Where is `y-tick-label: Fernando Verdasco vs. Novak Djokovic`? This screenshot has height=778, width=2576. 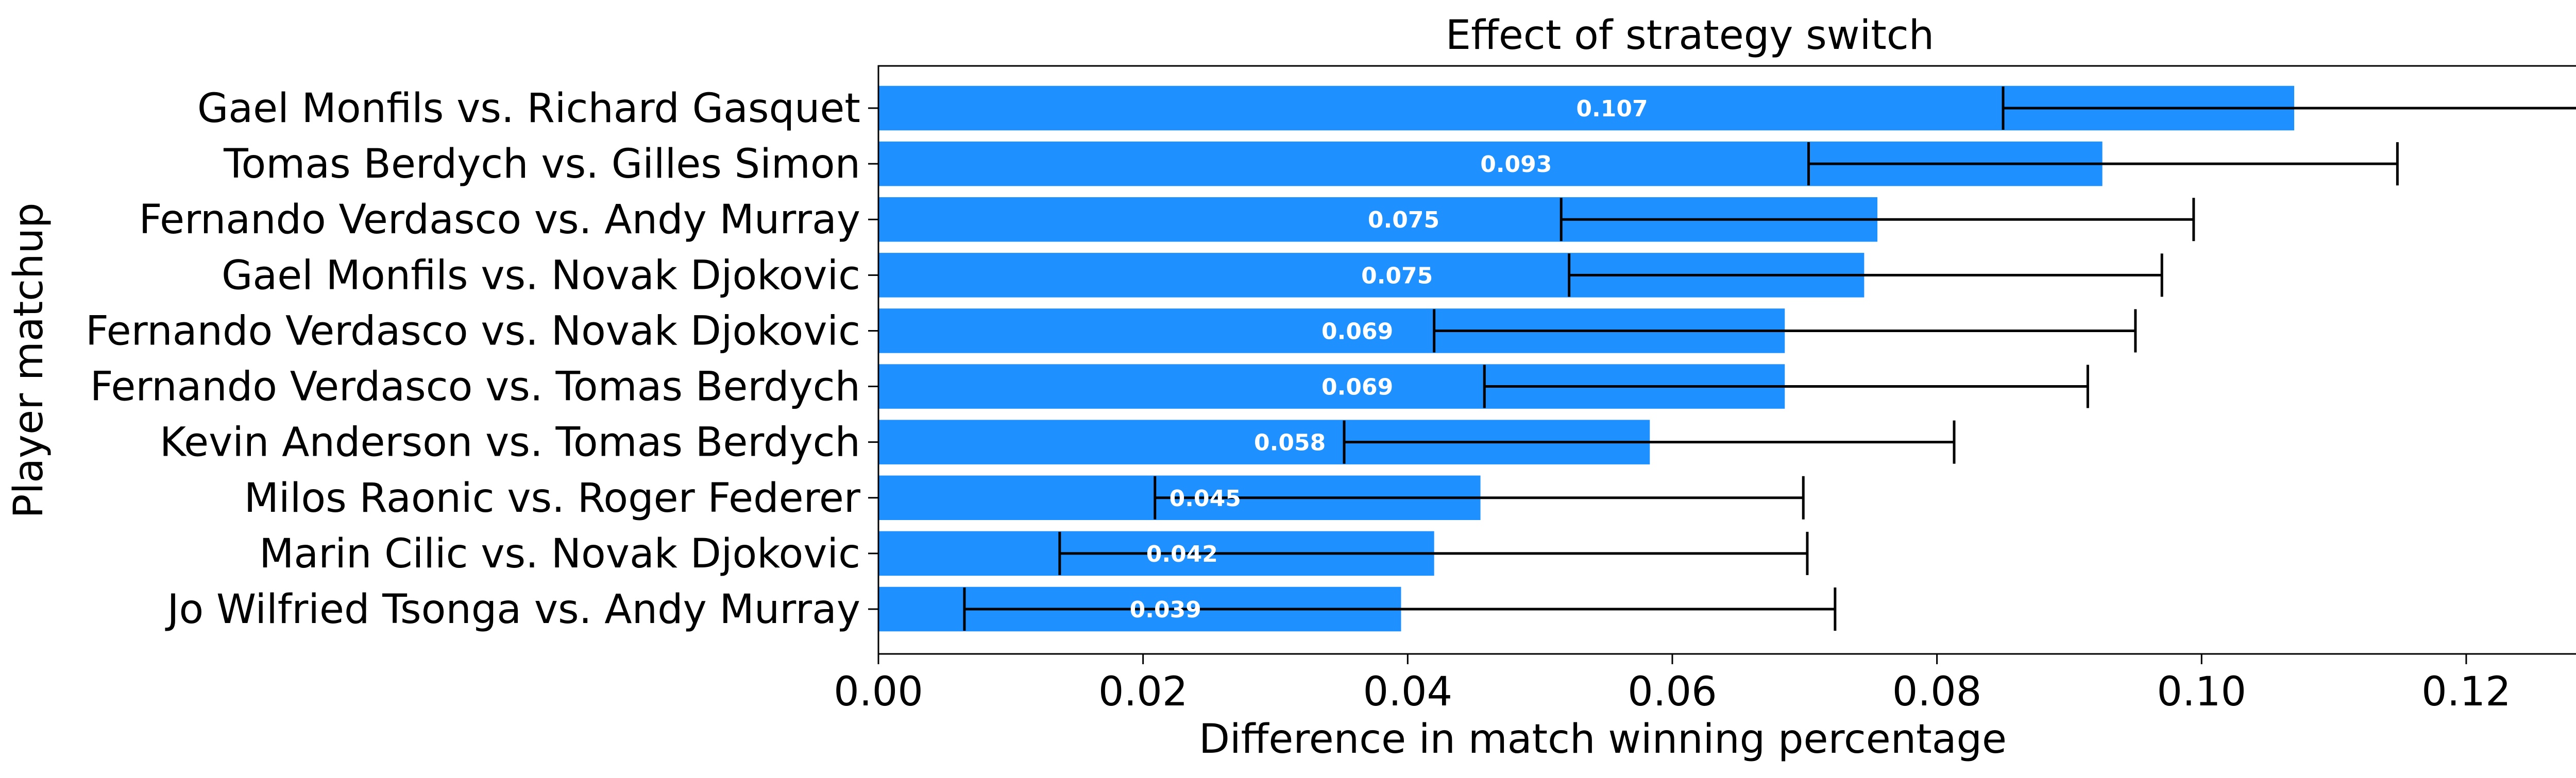
y-tick-label: Fernando Verdasco vs. Novak Djokovic is located at coordinates (473, 331).